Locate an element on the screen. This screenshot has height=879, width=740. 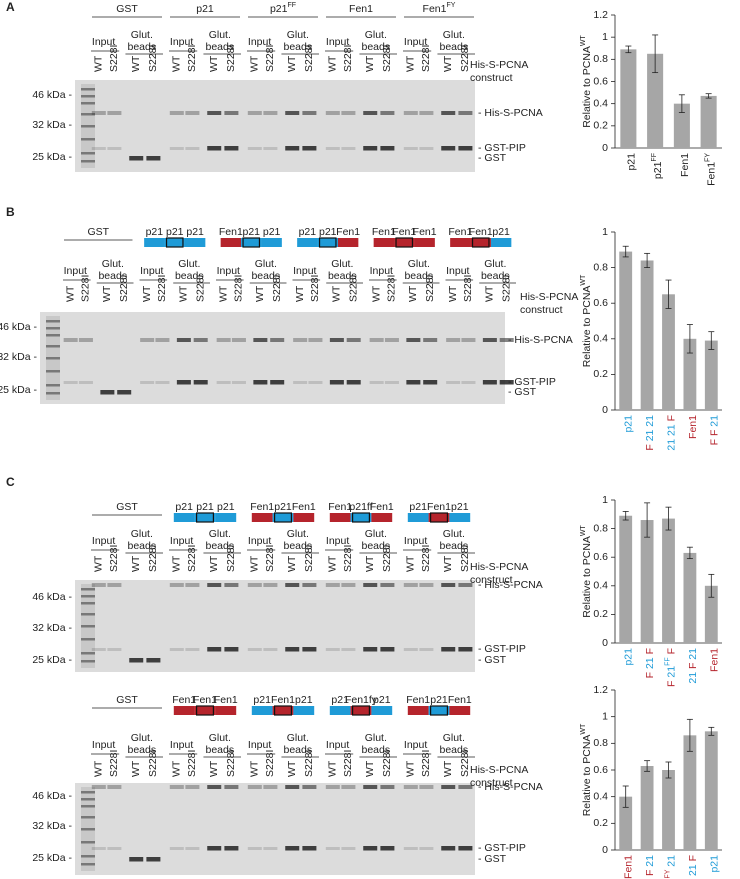
y-tick-label: 1.2 is located at coordinates (600, 15).